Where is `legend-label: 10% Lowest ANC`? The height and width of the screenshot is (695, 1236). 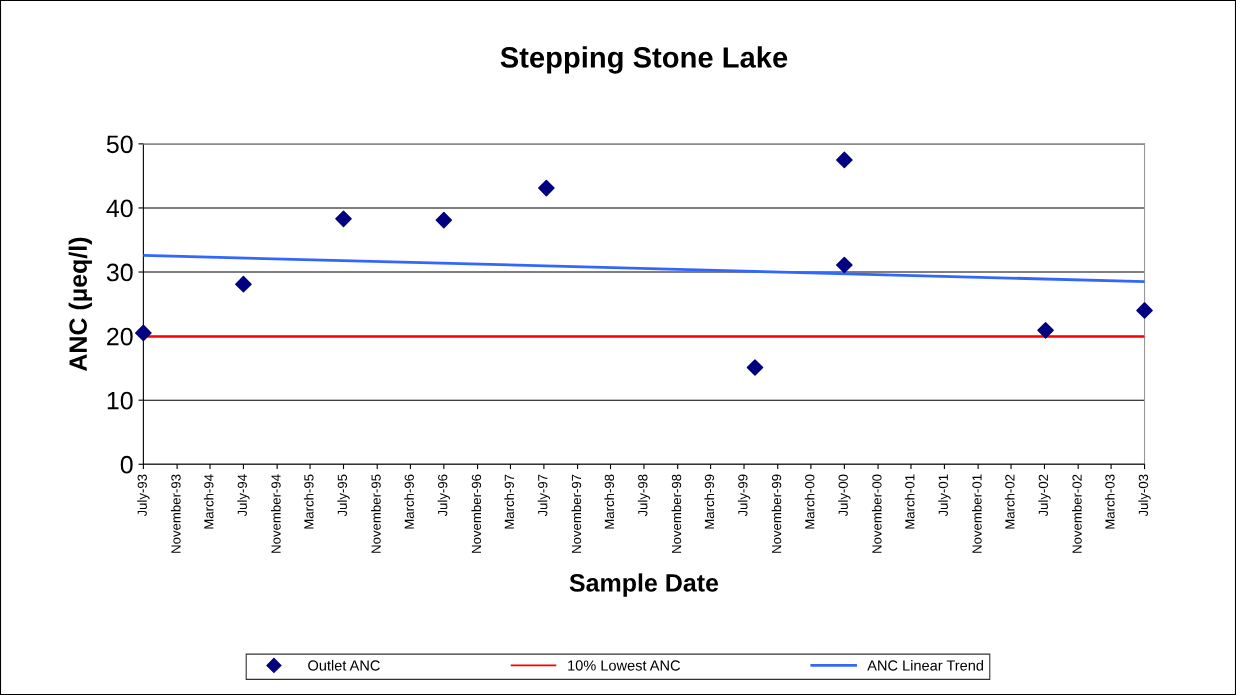
legend-label: 10% Lowest ANC is located at coordinates (624, 665).